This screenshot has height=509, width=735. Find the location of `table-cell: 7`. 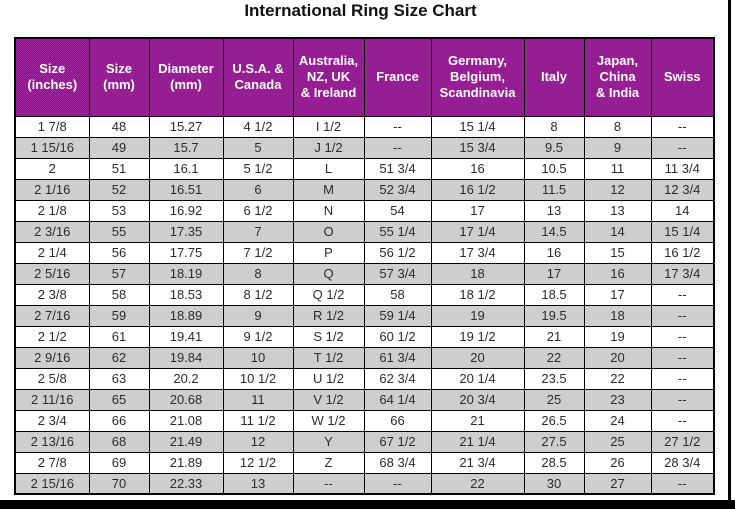

table-cell: 7 is located at coordinates (258, 231).